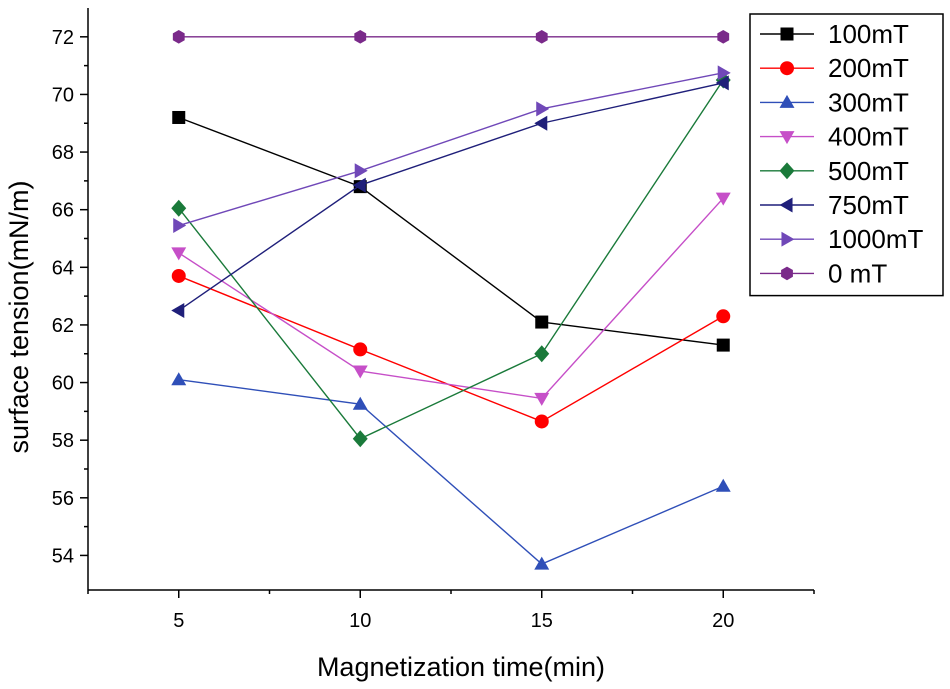  I want to click on y-tick-label: 56, so click(63, 499).